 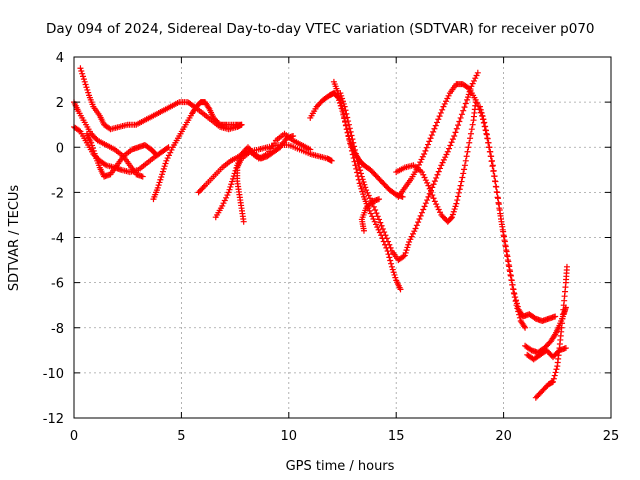 What do you see at coordinates (57, 239) in the screenshot?
I see `y-tick-label: -4` at bounding box center [57, 239].